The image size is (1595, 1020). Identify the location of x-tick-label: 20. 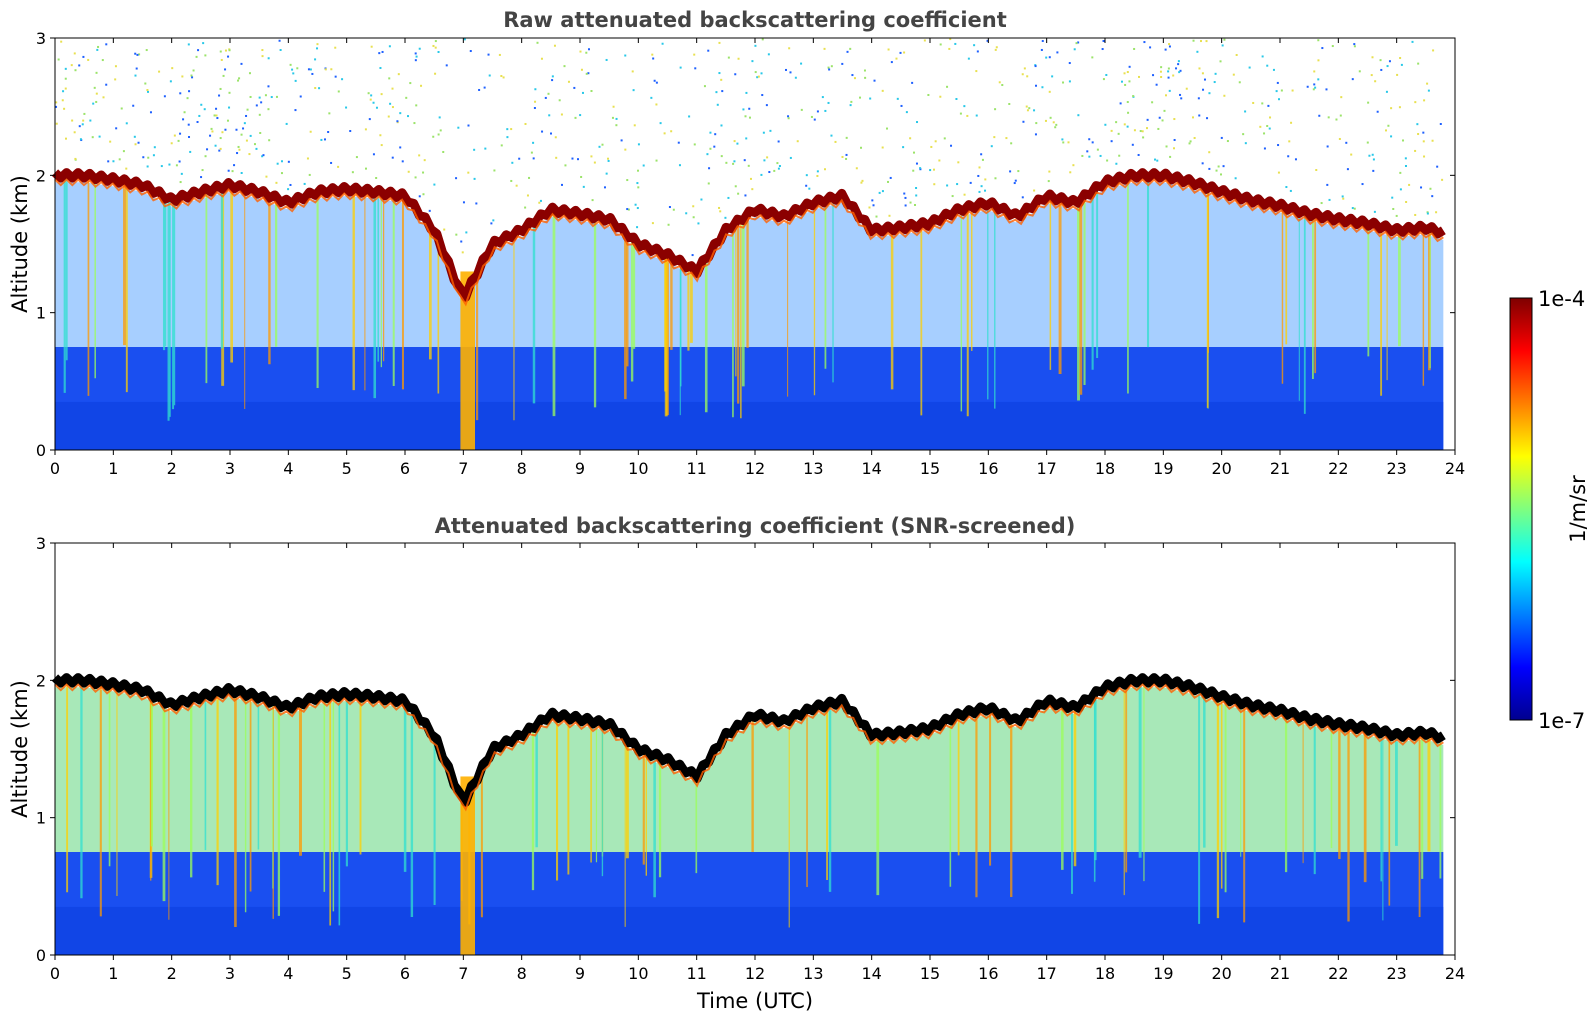
(1221, 468).